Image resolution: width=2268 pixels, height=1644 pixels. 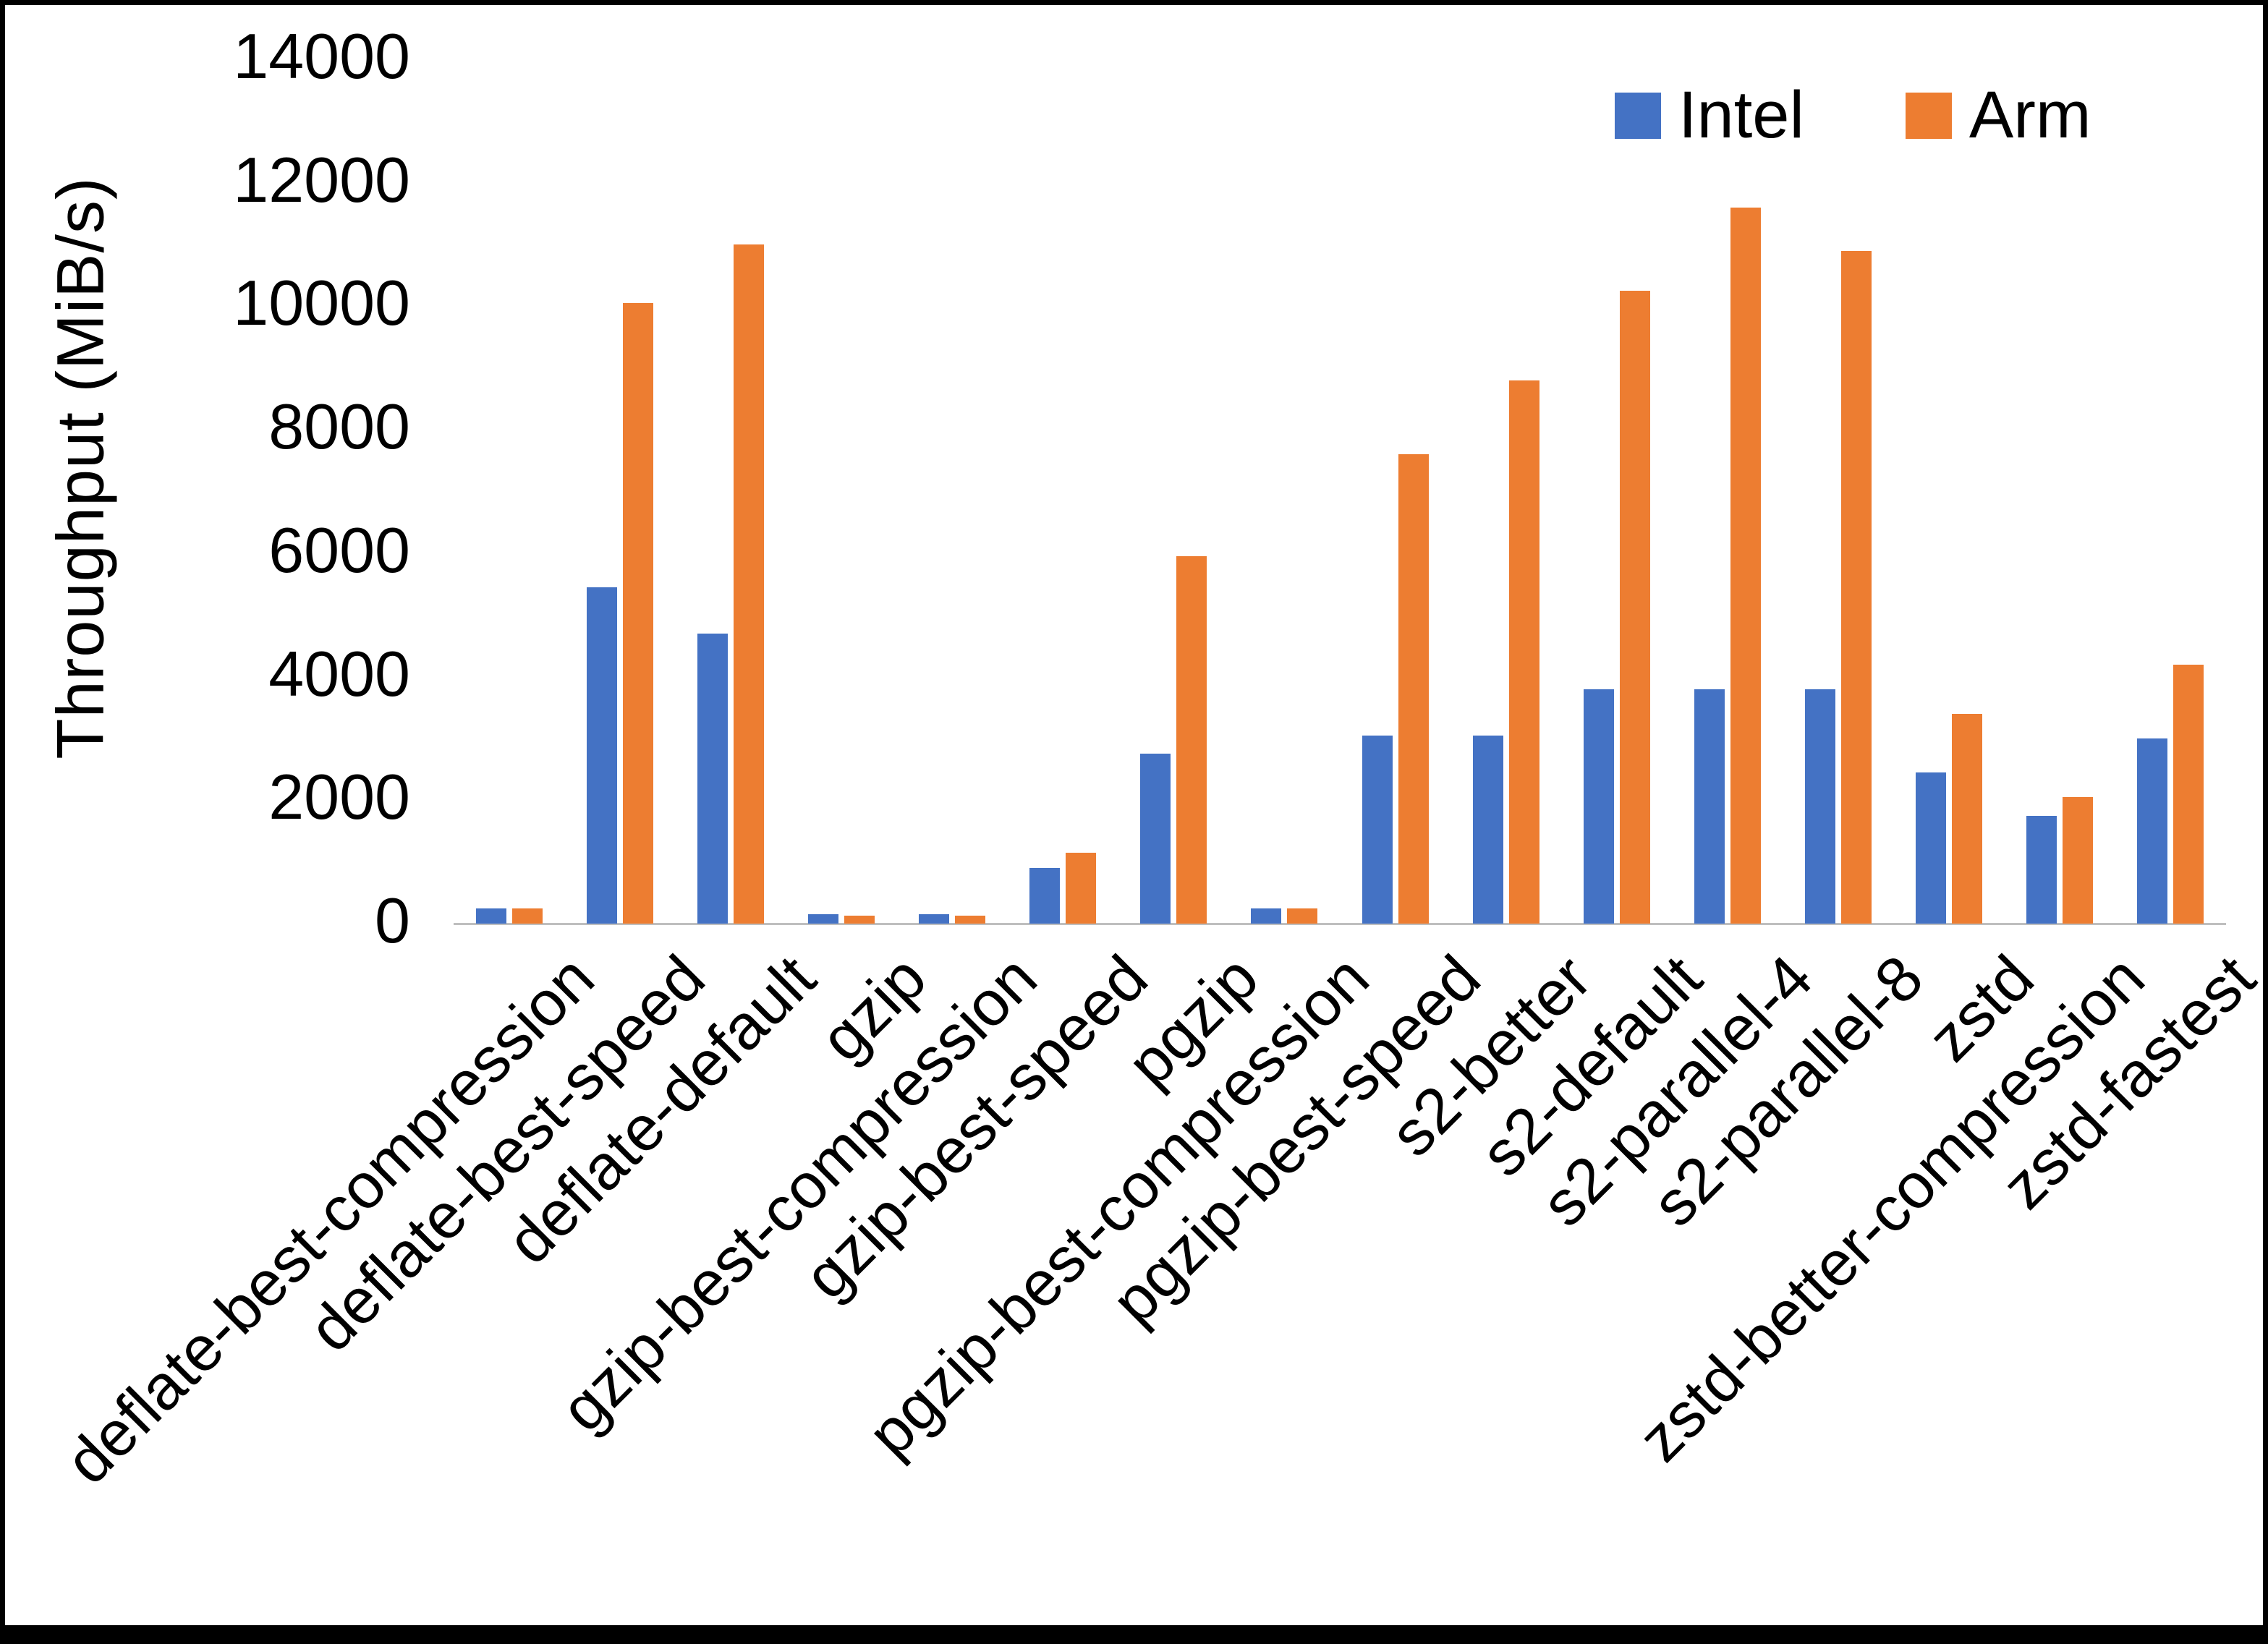 What do you see at coordinates (1266, 916) in the screenshot?
I see `bar-intel-pgzip-best-compression` at bounding box center [1266, 916].